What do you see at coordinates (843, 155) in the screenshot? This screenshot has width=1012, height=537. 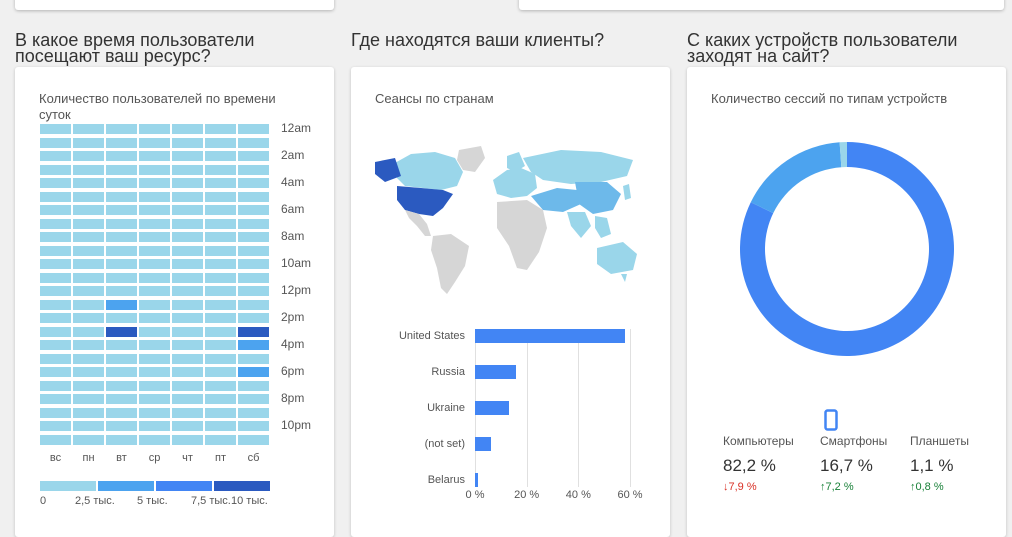 I see `donut-slice-Планшеты` at bounding box center [843, 155].